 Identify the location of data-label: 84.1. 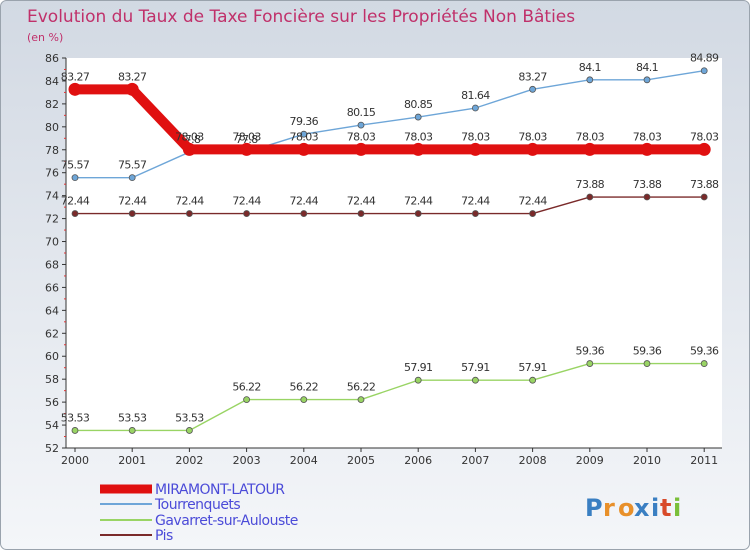
(590, 67).